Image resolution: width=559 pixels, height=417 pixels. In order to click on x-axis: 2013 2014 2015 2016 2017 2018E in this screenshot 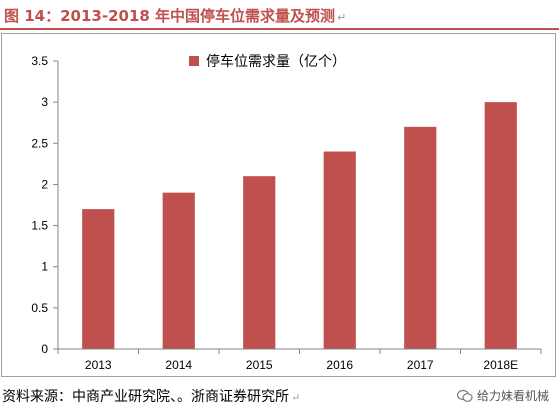, I will do `click(299, 360)`.